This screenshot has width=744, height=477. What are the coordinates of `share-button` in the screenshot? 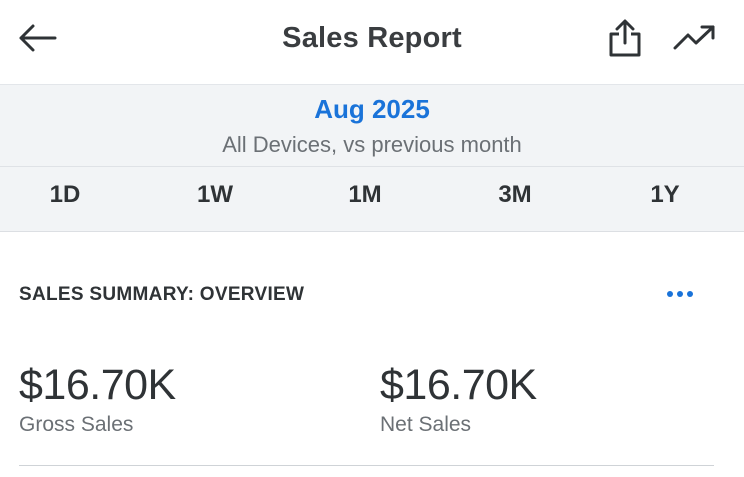 It's located at (625, 38).